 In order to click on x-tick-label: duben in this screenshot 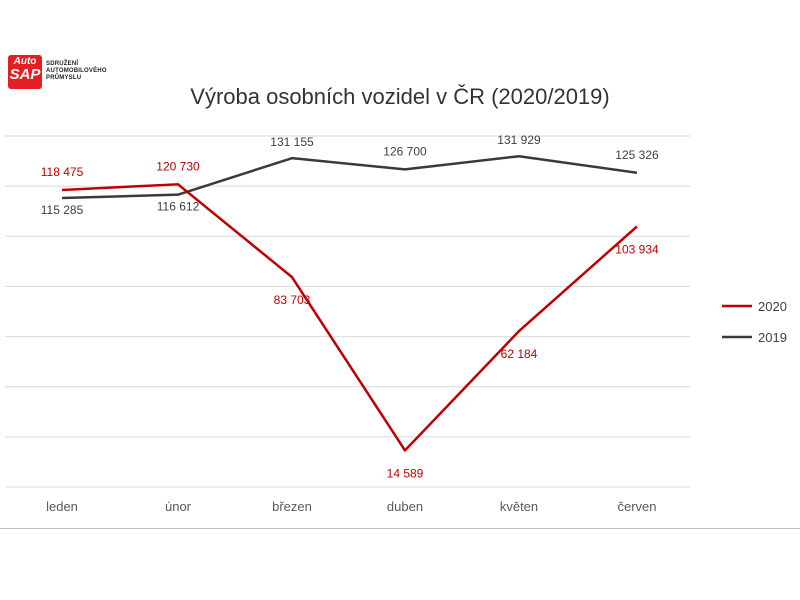, I will do `click(405, 506)`.